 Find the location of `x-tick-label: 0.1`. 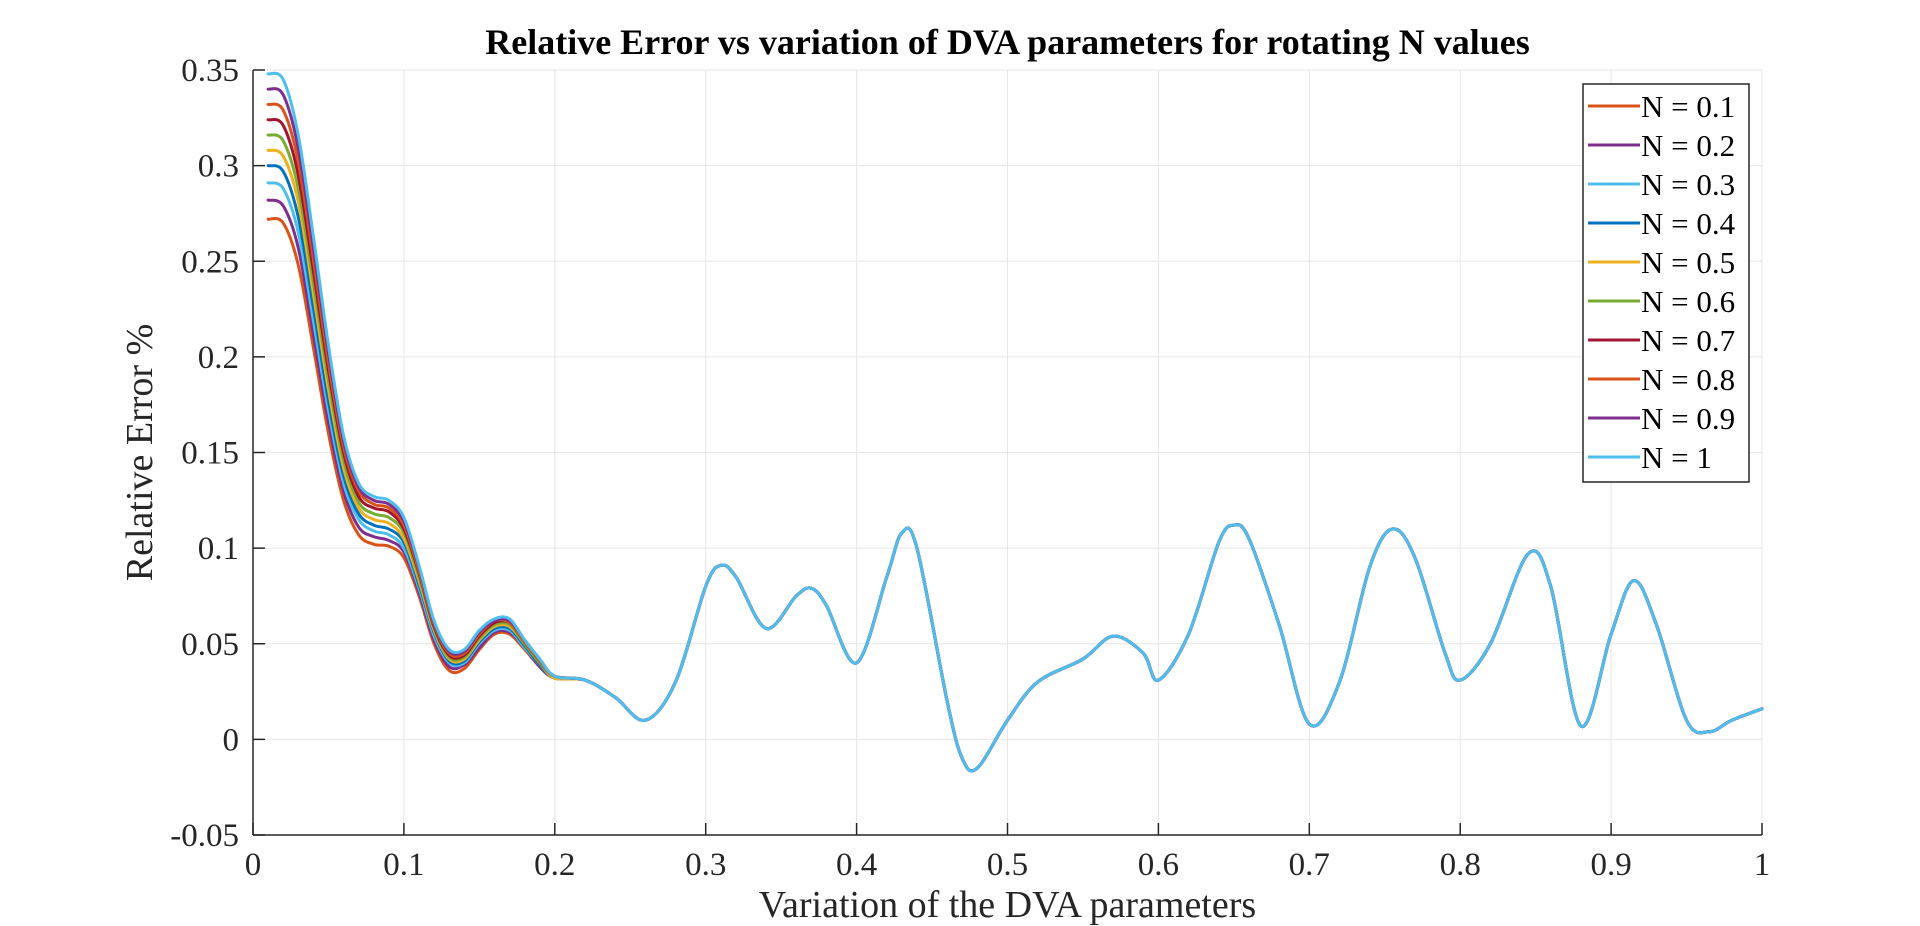

x-tick-label: 0.1 is located at coordinates (403, 865).